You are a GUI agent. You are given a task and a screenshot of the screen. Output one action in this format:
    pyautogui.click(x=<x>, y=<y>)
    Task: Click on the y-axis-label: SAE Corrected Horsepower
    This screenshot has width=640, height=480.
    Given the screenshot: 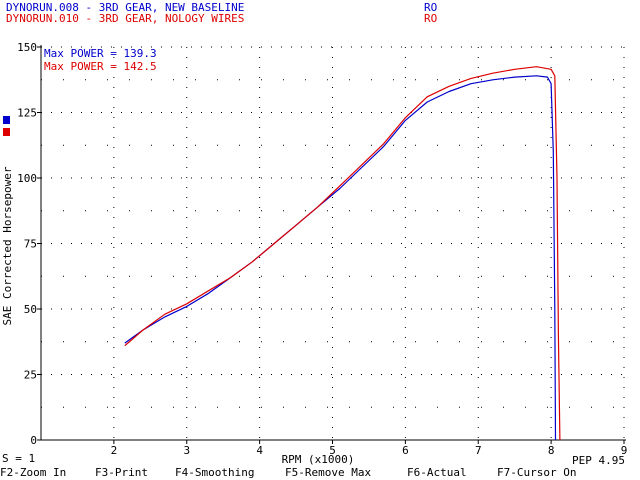 What is the action you would take?
    pyautogui.click(x=7, y=245)
    